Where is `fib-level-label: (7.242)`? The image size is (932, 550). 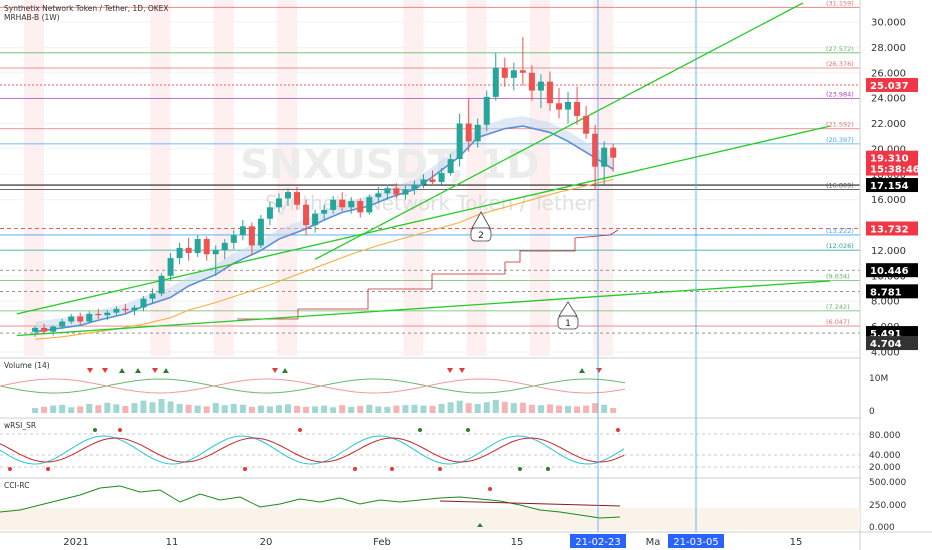 fib-level-label: (7.242) is located at coordinates (838, 307).